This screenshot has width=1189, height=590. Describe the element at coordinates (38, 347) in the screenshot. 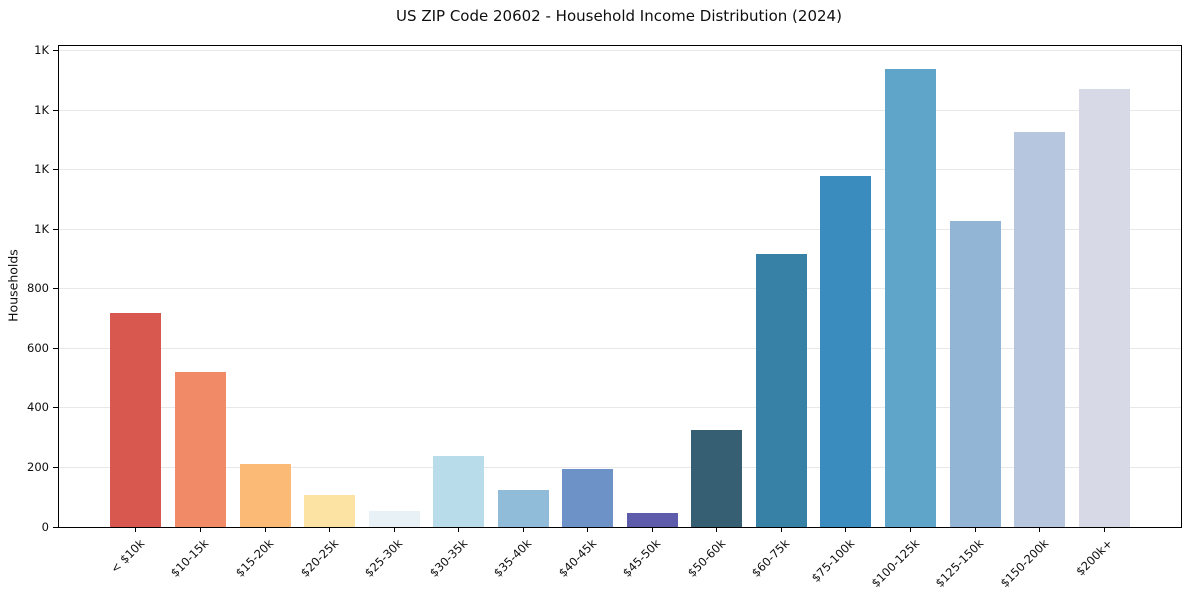

I see `y-tick-label: 600` at that location.